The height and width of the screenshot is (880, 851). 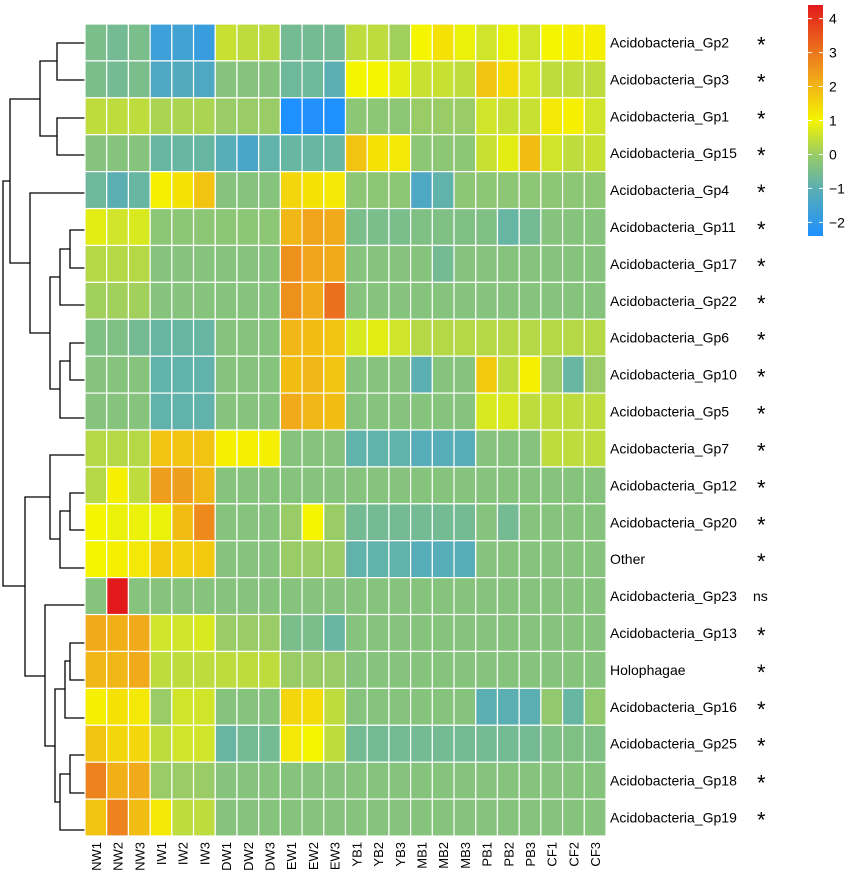 I want to click on legend-tick-label: 3, so click(x=833, y=53).